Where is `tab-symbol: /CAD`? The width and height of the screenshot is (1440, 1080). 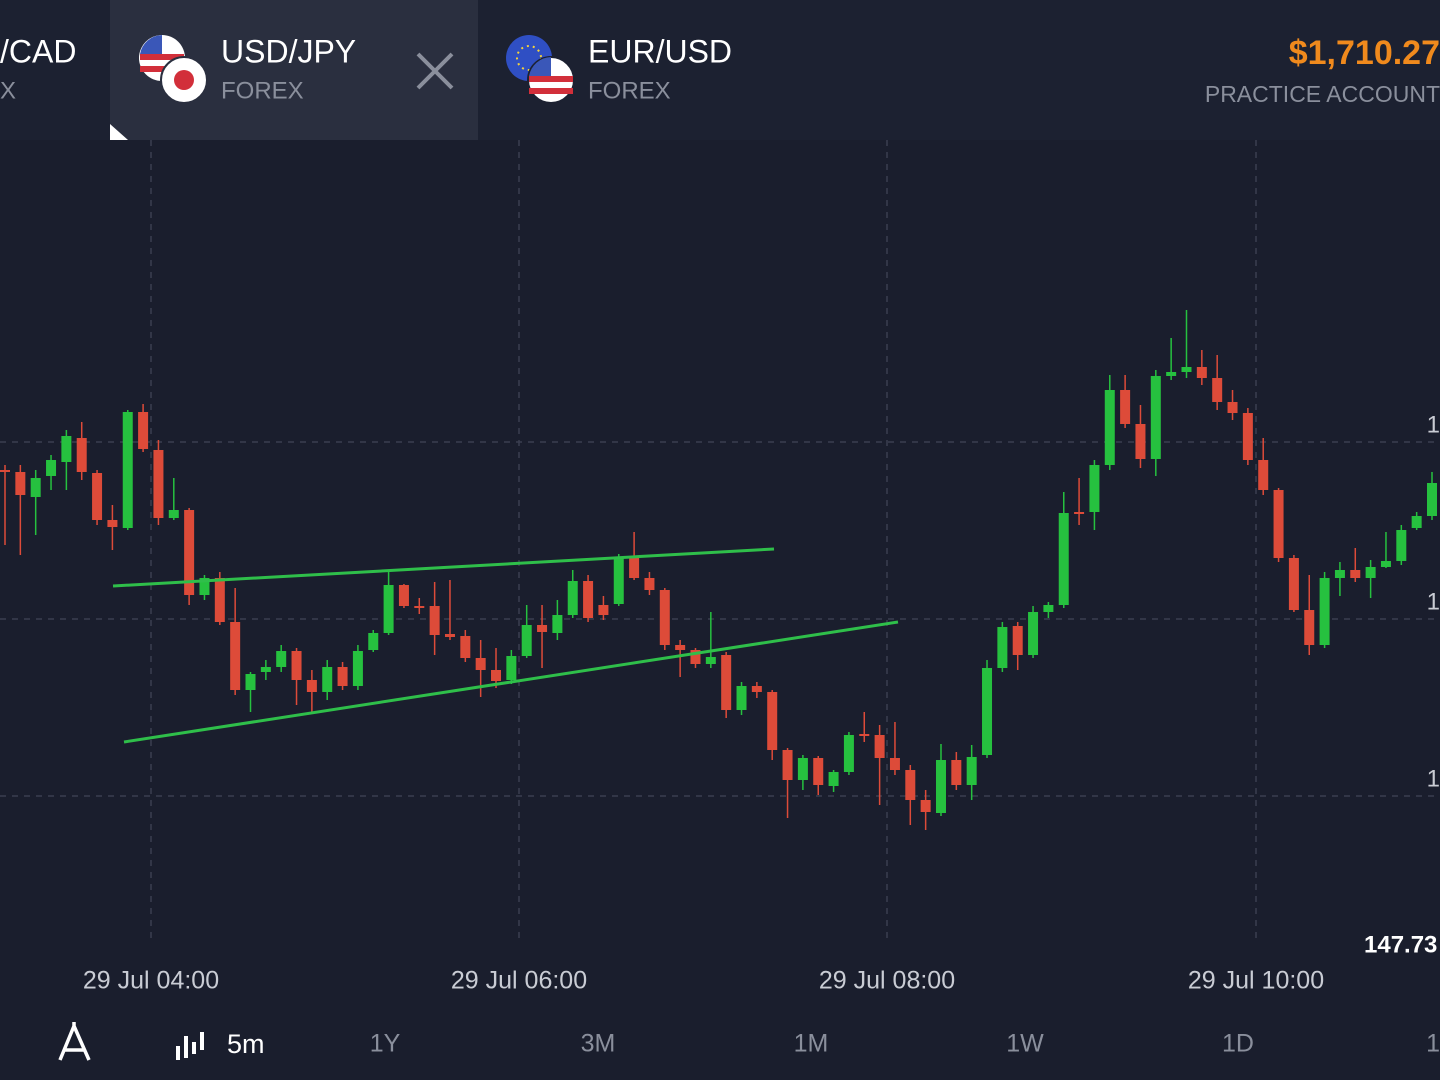
tab-symbol: /CAD is located at coordinates (38, 51).